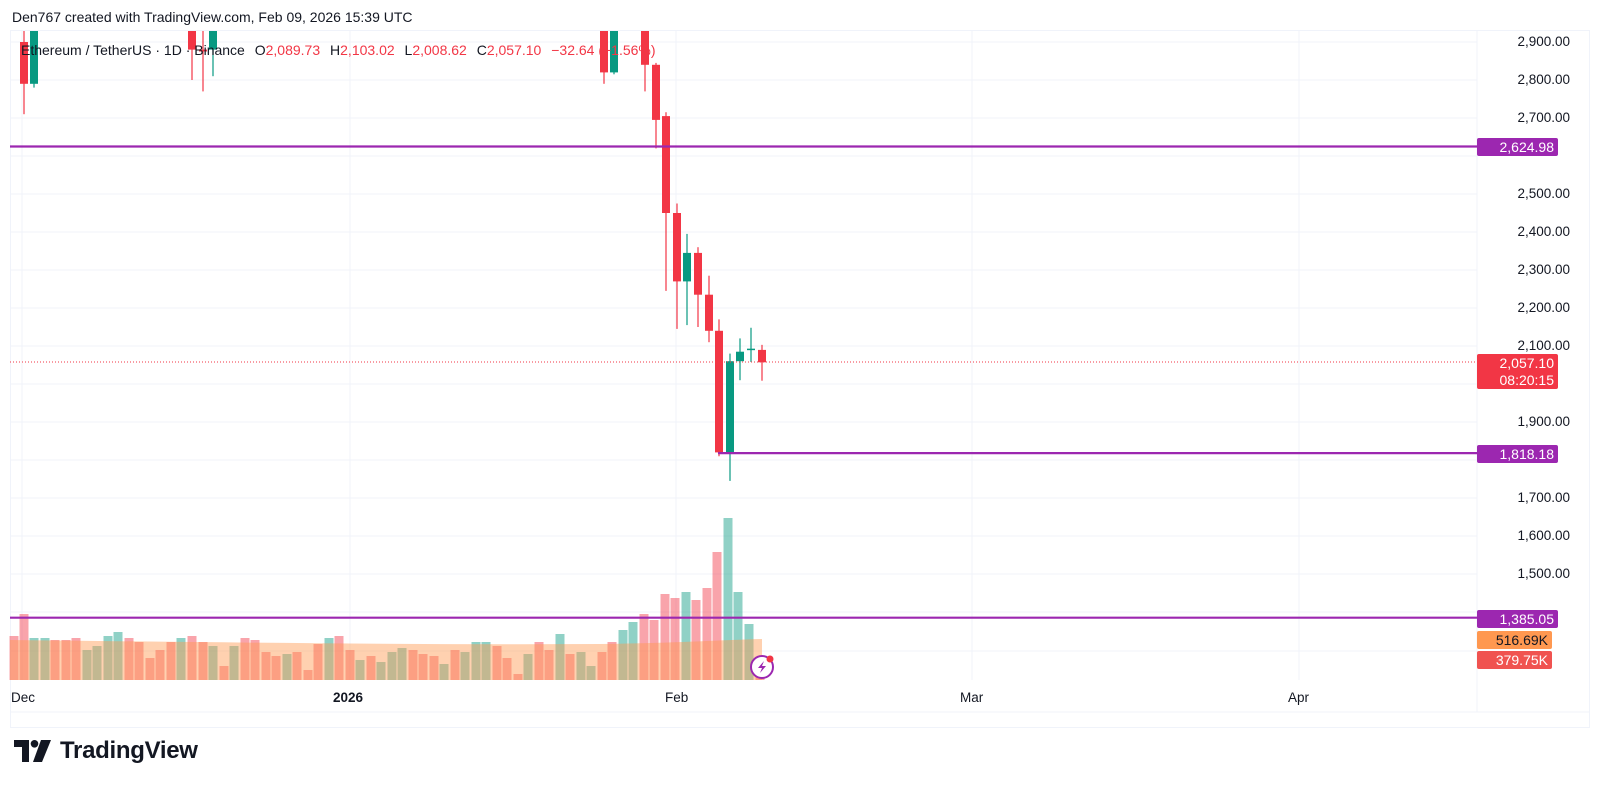 Image resolution: width=1600 pixels, height=799 pixels. What do you see at coordinates (677, 697) in the screenshot?
I see `time-label-feb: Feb` at bounding box center [677, 697].